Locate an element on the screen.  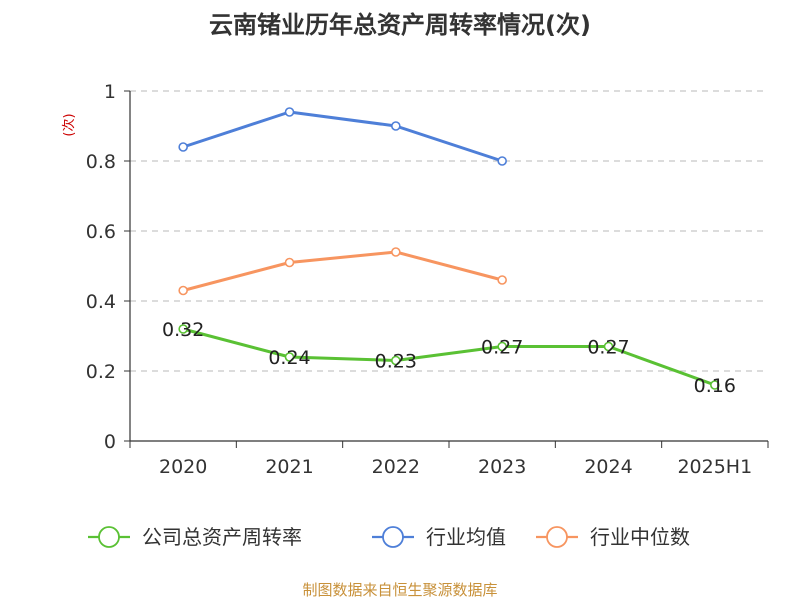
data-label: 0.32 is located at coordinates (183, 330).